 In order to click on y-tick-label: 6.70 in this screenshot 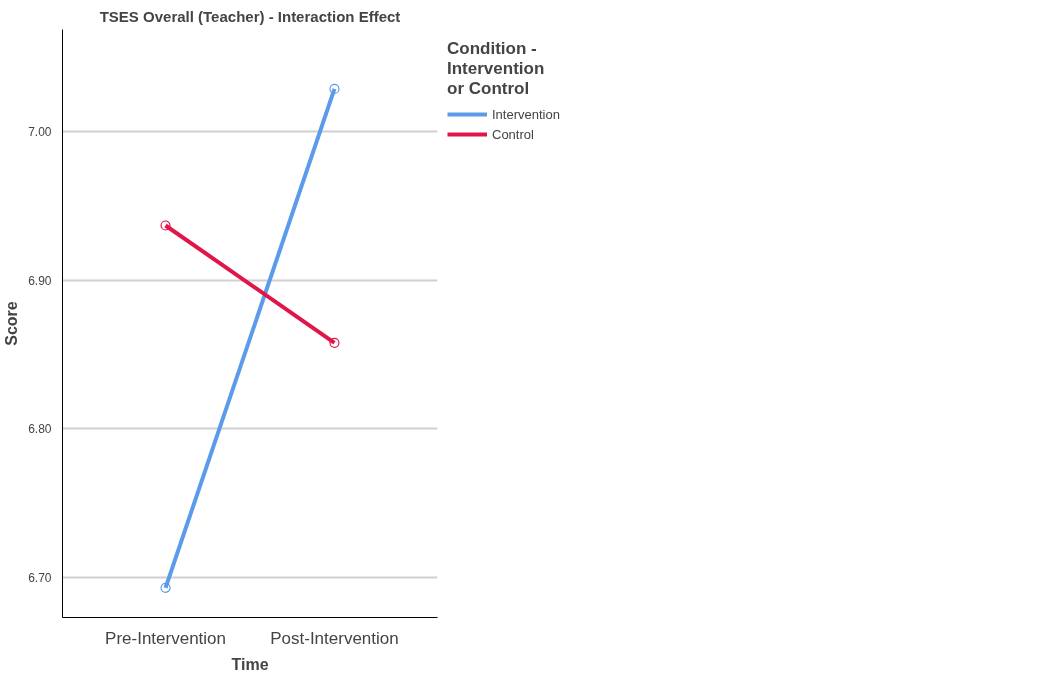, I will do `click(40, 577)`.